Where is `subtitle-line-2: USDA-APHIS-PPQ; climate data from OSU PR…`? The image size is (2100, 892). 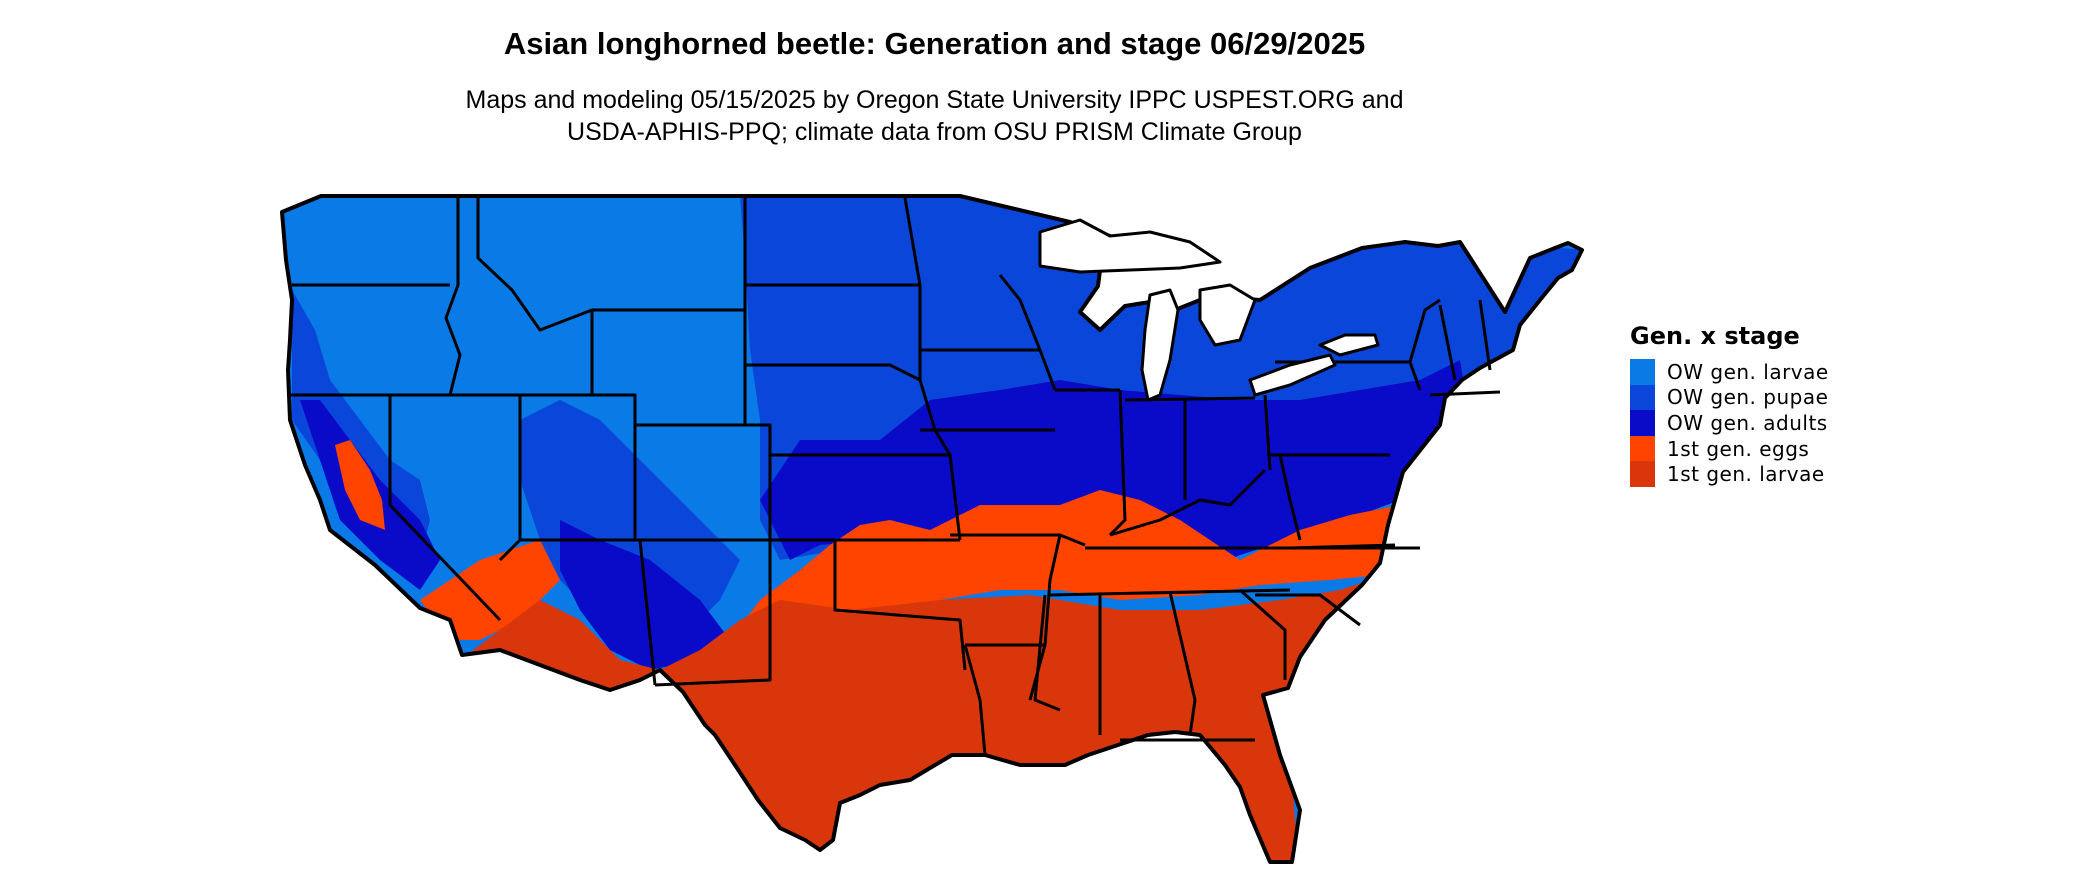 subtitle-line-2: USDA-APHIS-PPQ; climate data from OSU PR… is located at coordinates (934, 132).